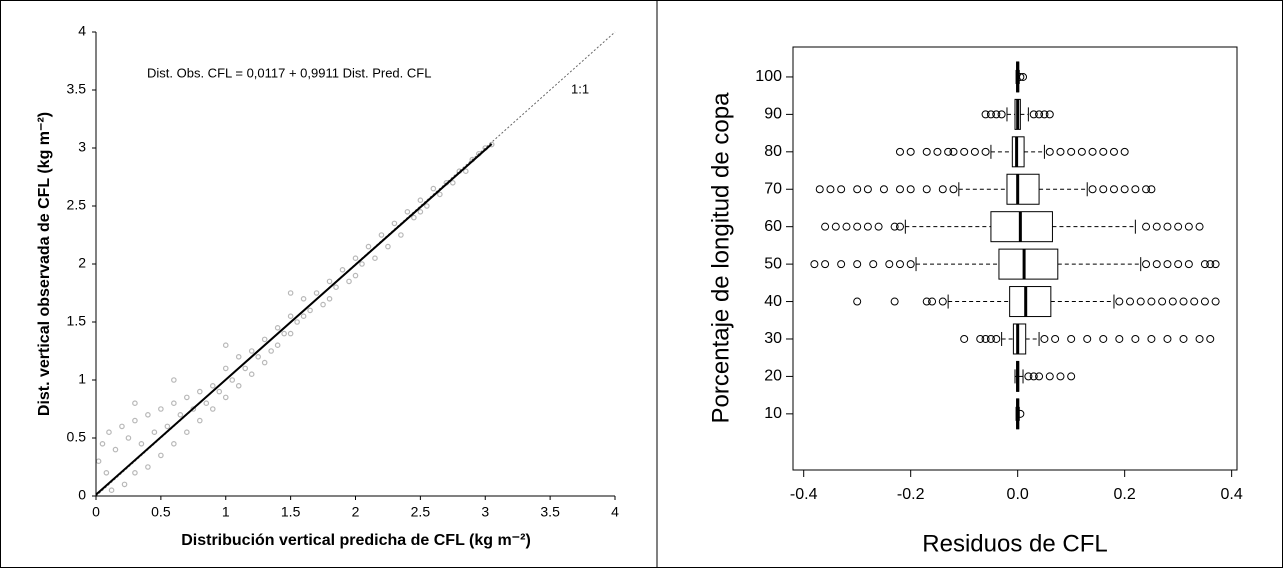 This screenshot has height=568, width=1283. Describe the element at coordinates (82, 147) in the screenshot. I see `y-tick-label: 3` at that location.